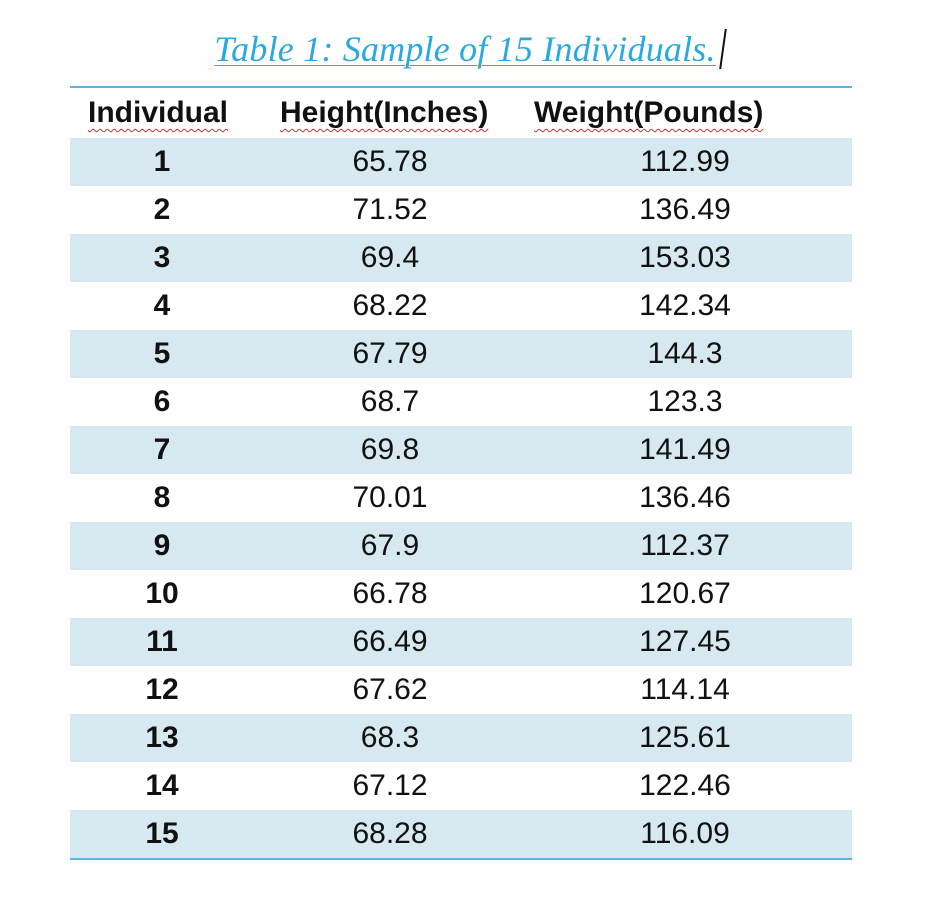 This screenshot has width=938, height=920. I want to click on table-row: 10 66.78 120.67, so click(461, 594).